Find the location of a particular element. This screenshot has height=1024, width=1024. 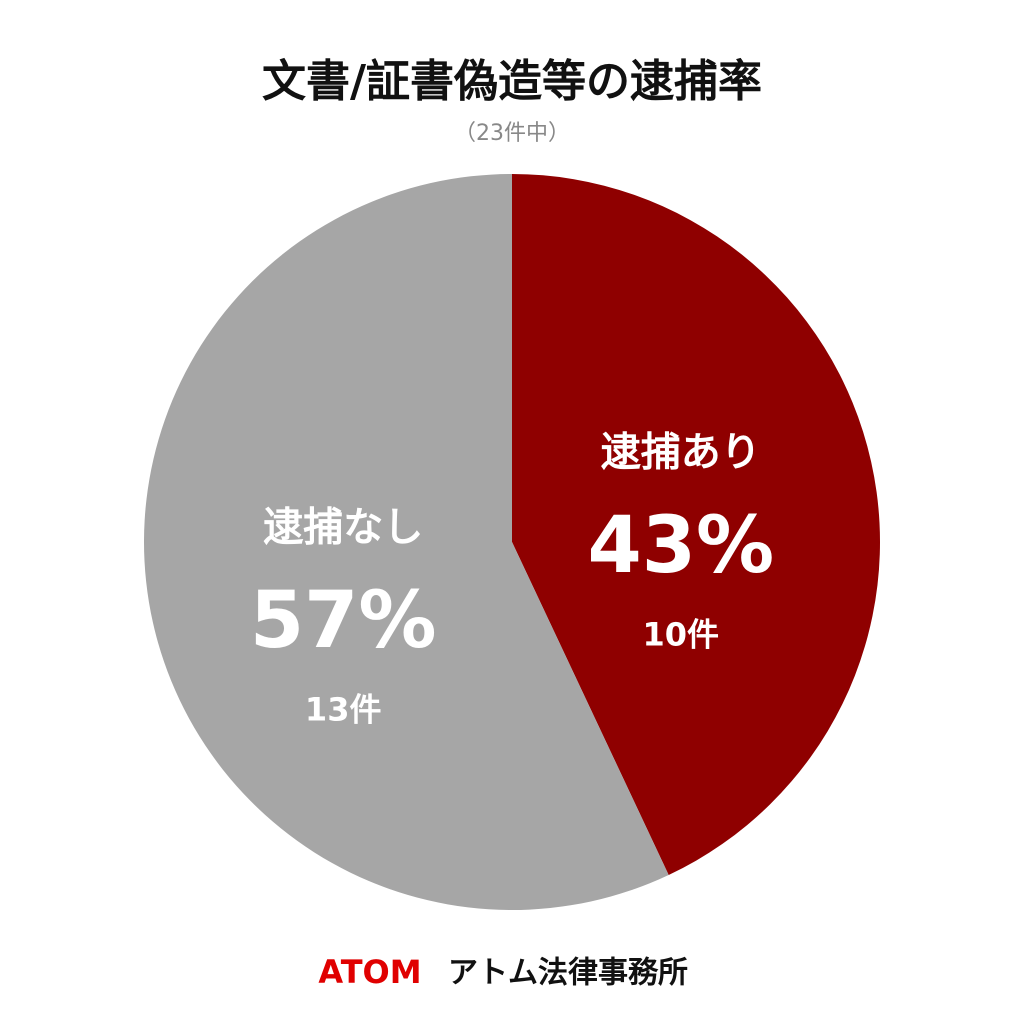

footer-brand: ATOM is located at coordinates (369, 972).